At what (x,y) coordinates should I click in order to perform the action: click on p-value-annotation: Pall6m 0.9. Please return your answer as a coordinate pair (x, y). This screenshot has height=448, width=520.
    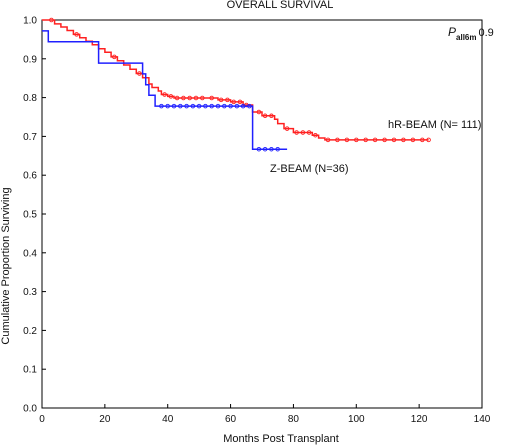
    Looking at the image, I should click on (471, 33).